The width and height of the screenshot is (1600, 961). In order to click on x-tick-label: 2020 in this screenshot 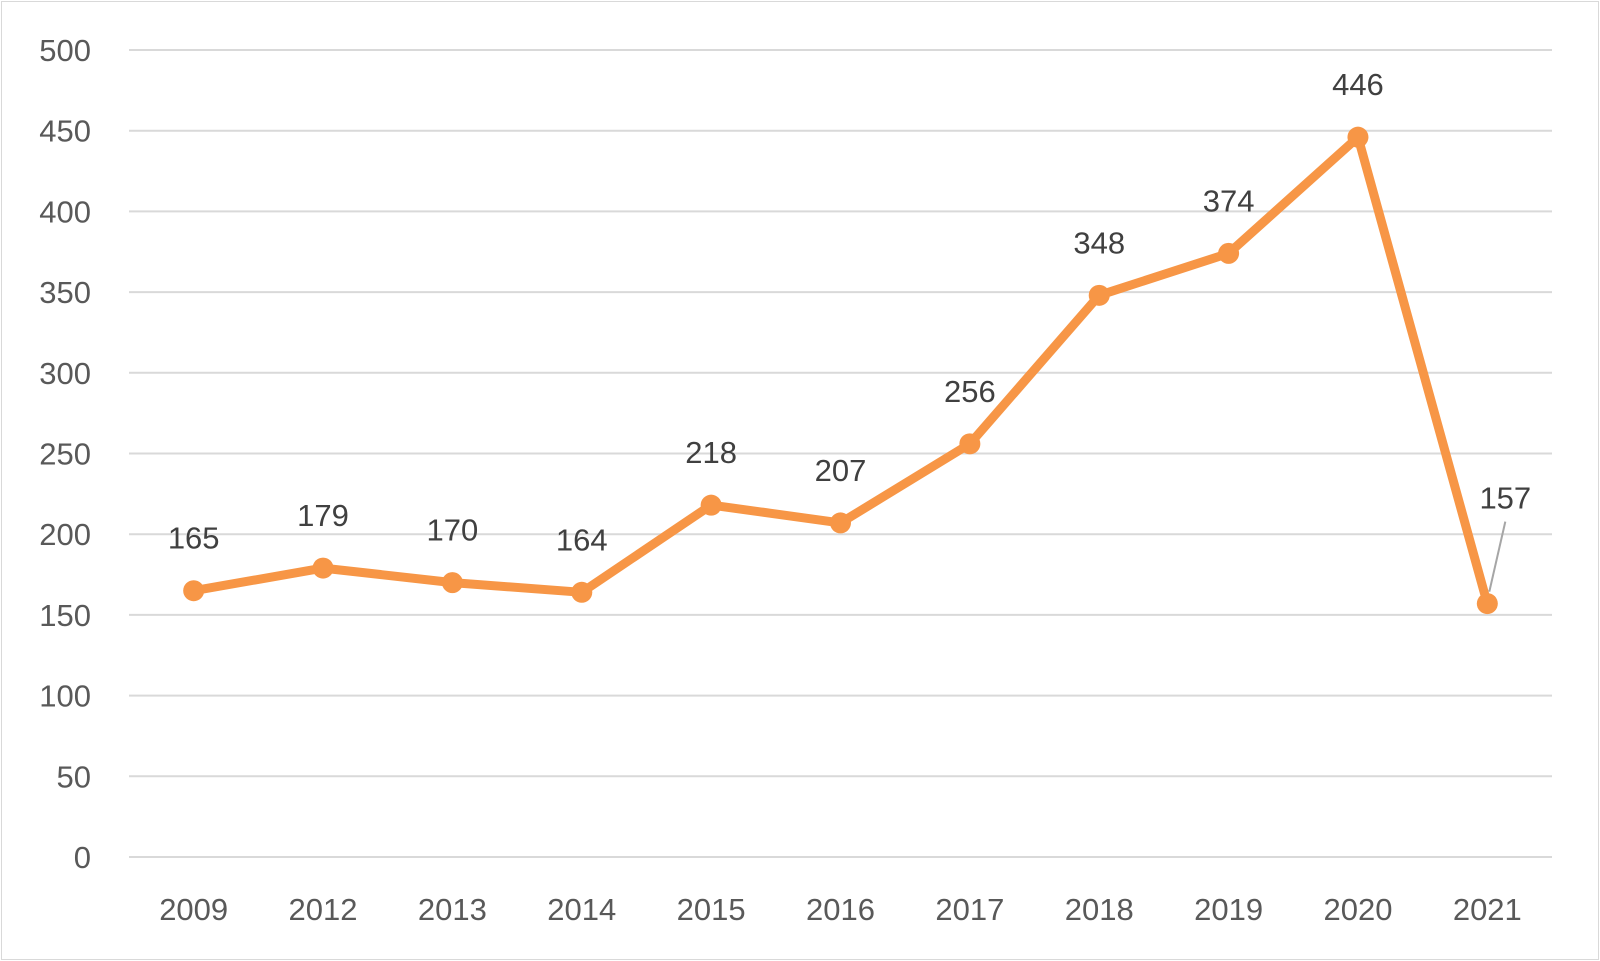, I will do `click(1357, 909)`.